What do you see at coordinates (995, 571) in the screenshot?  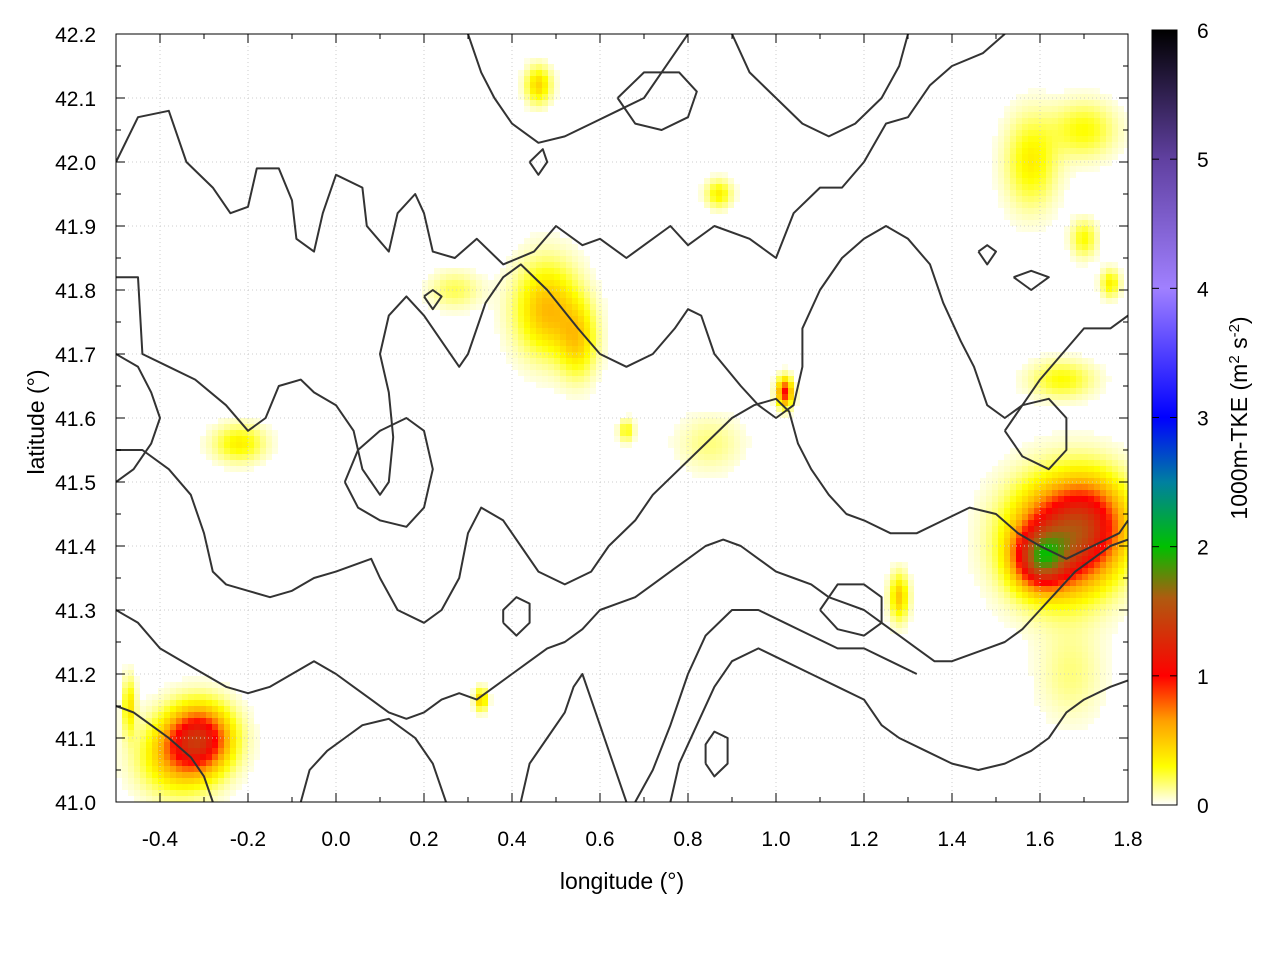 I see `heat-cell-1973` at bounding box center [995, 571].